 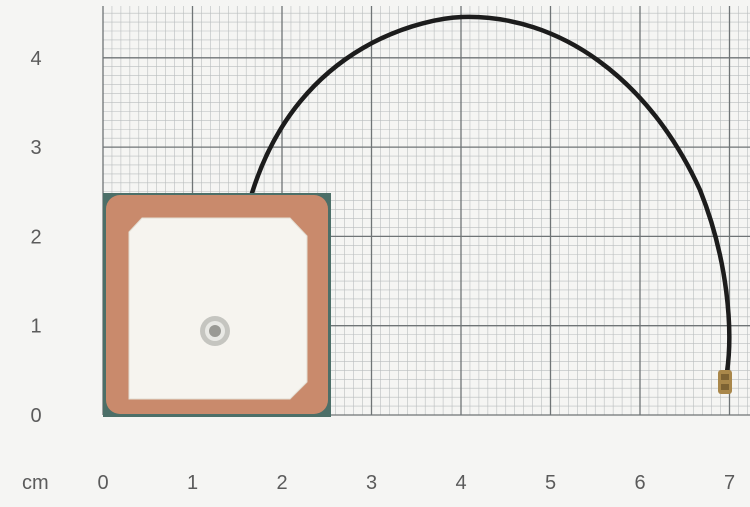 I want to click on antenna-patch-face, so click(x=218, y=308).